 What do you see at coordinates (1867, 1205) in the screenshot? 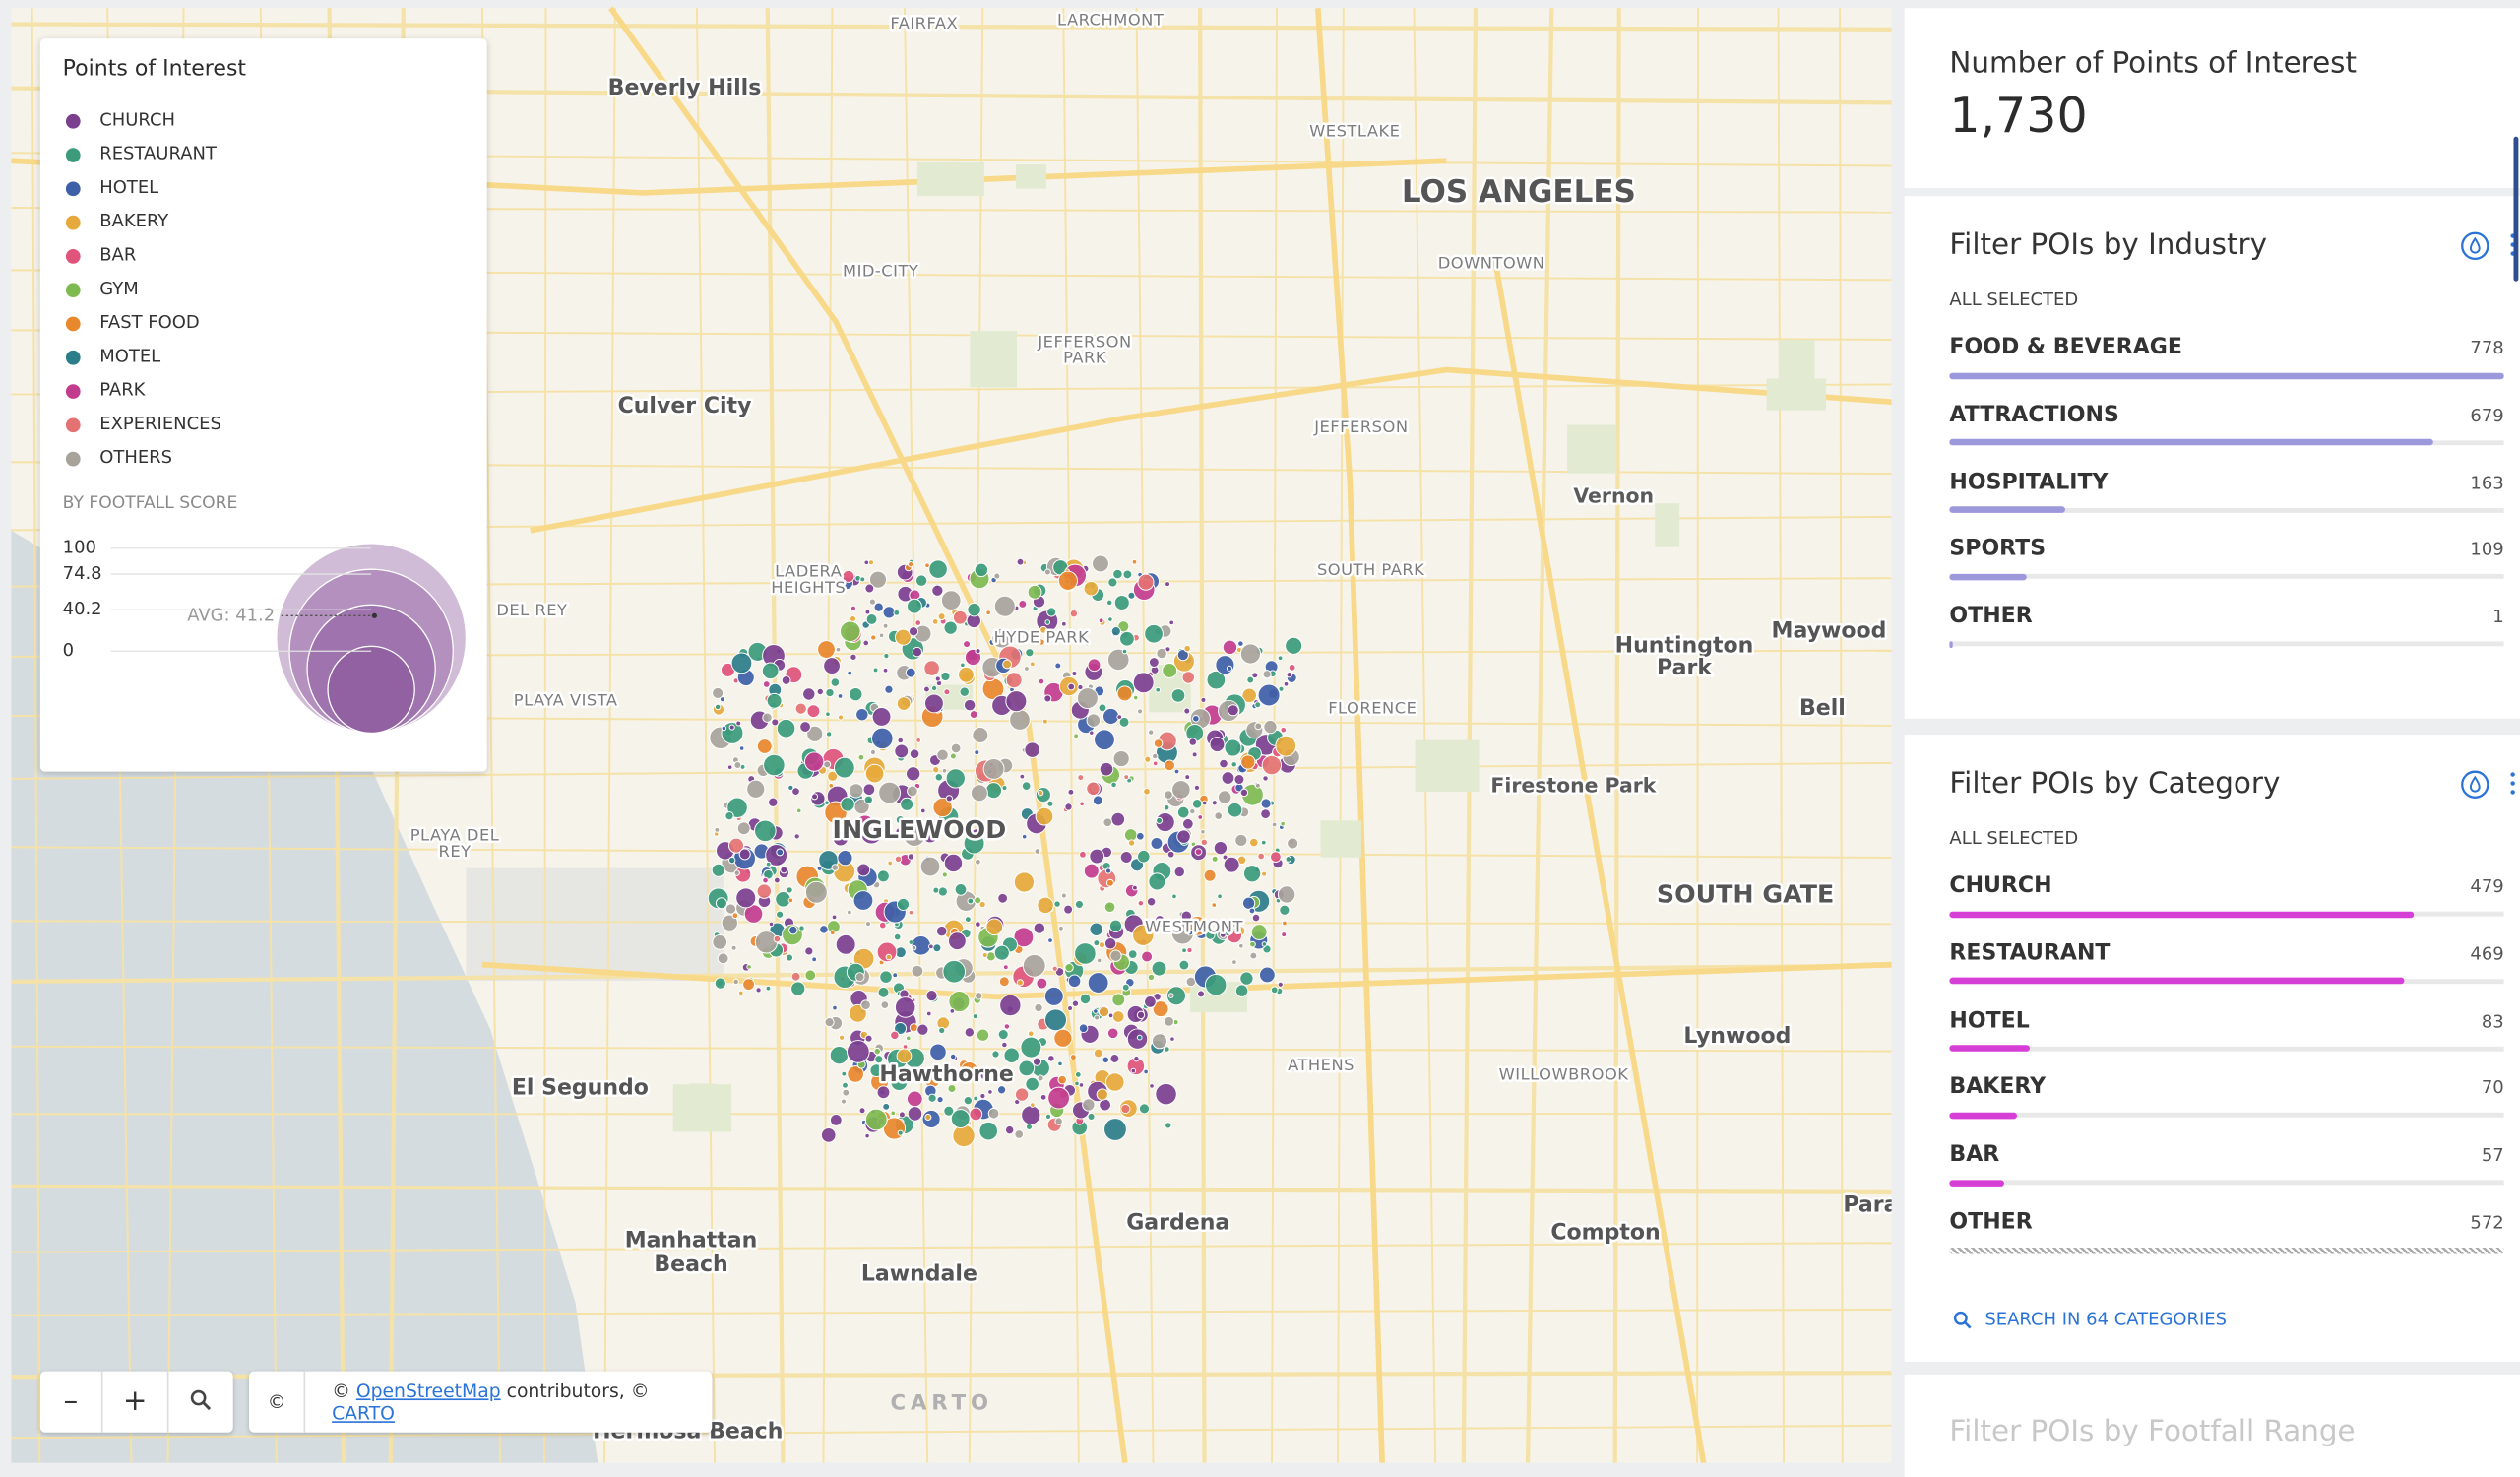
I see `place-label: Para` at bounding box center [1867, 1205].